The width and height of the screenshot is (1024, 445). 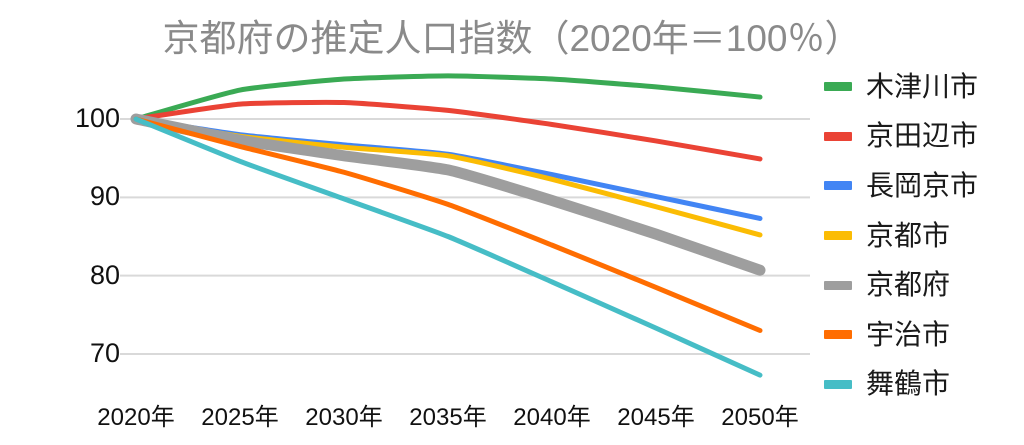 What do you see at coordinates (656, 417) in the screenshot?
I see `x-tick-label: 2045年` at bounding box center [656, 417].